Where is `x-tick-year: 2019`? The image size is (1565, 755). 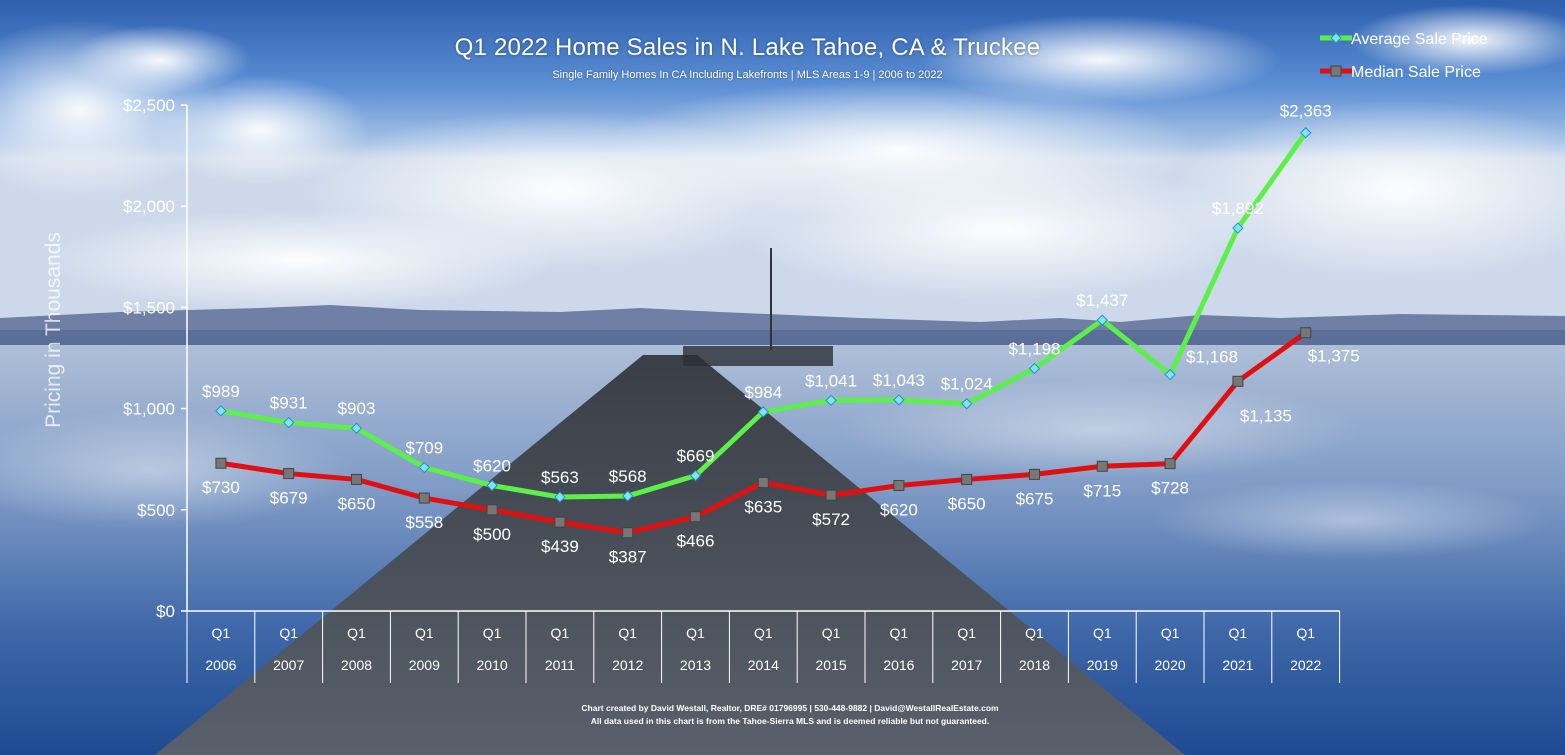 x-tick-year: 2019 is located at coordinates (1102, 665).